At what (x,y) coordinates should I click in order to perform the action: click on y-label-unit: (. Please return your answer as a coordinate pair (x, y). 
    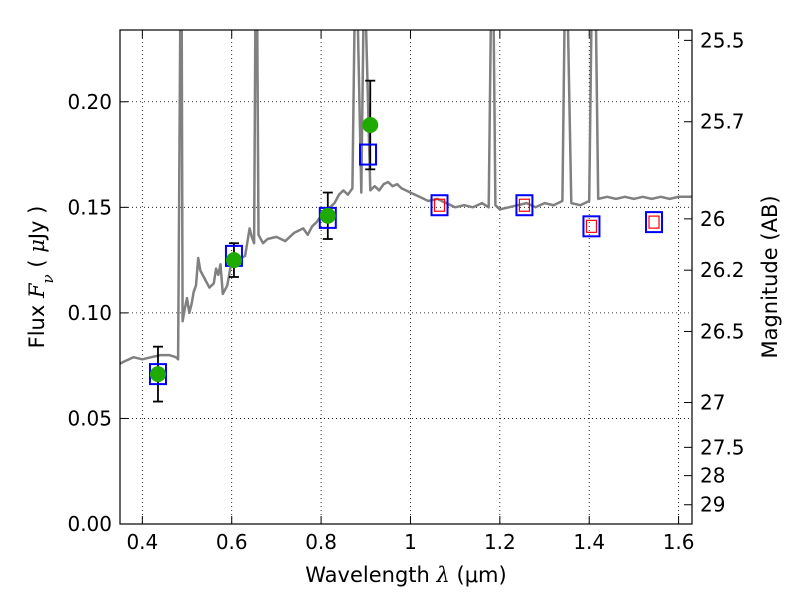
    Looking at the image, I should click on (37, 264).